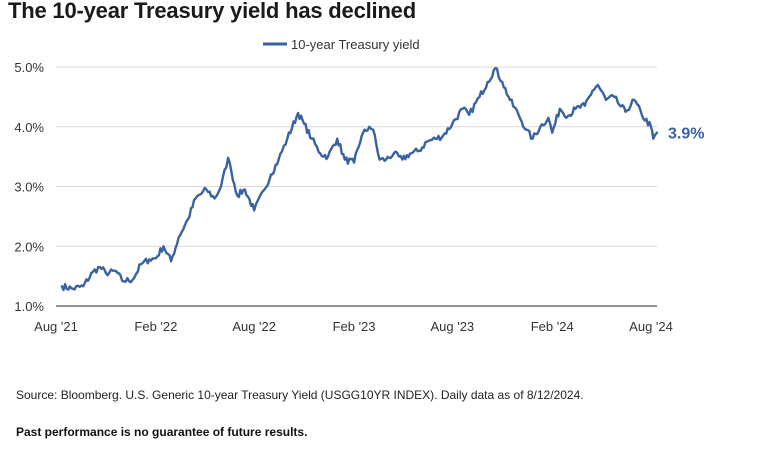 The height and width of the screenshot is (452, 769). I want to click on y-tick-label: 1.0%, so click(29, 306).